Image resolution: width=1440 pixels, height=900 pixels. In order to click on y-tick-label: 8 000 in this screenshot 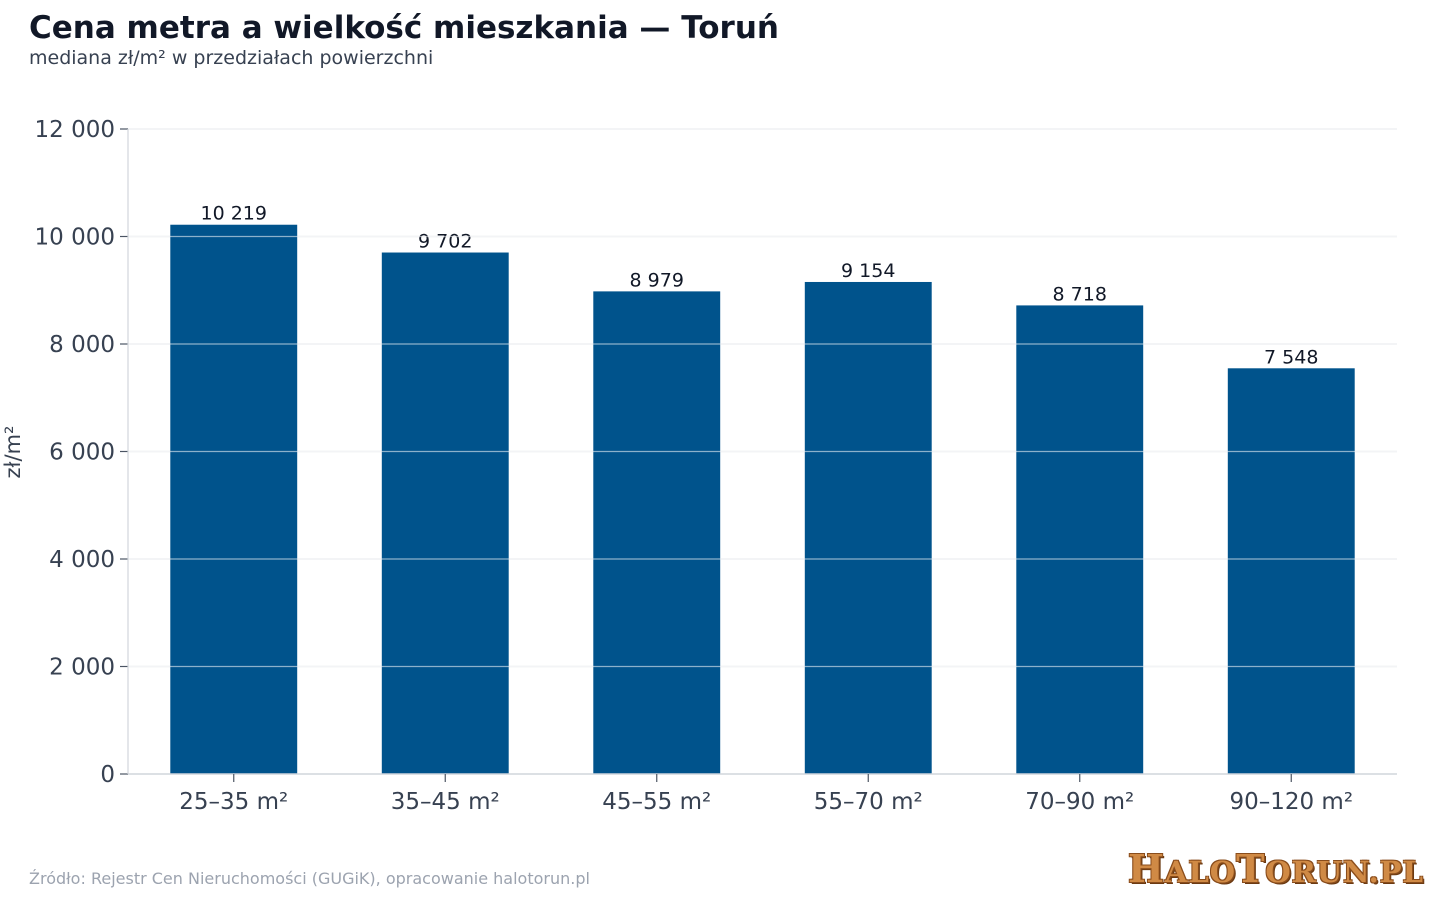, I will do `click(82, 345)`.